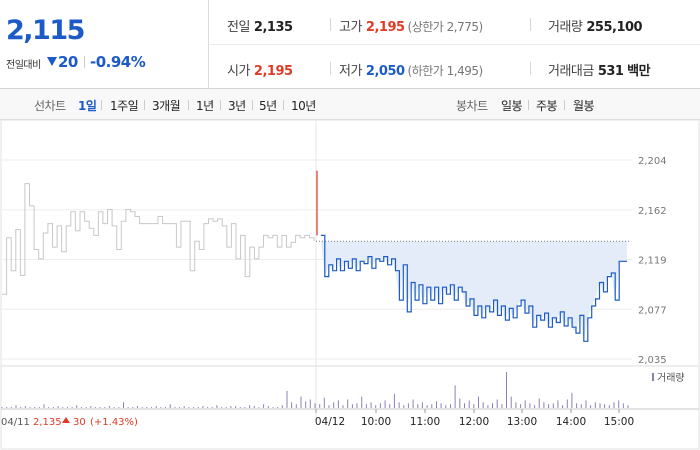  Describe the element at coordinates (571, 71) in the screenshot. I see `stat-label: 거래대금` at that location.